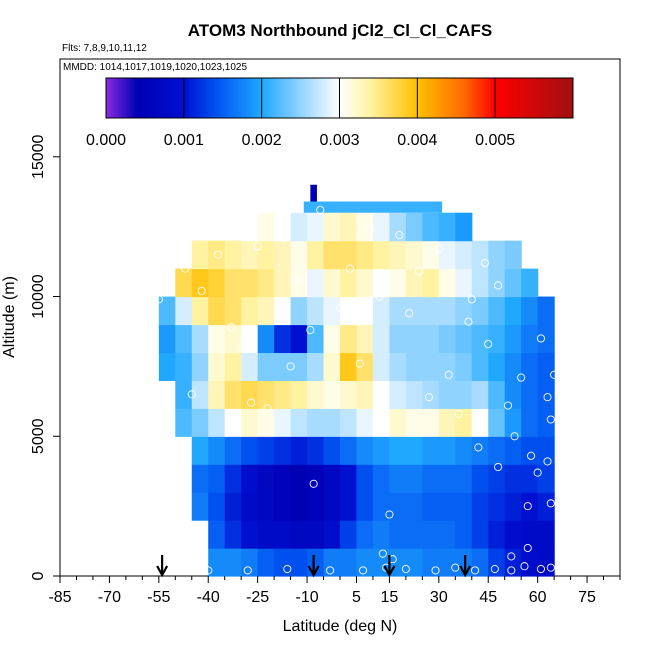  I want to click on heatmap-top-spike, so click(313, 193).